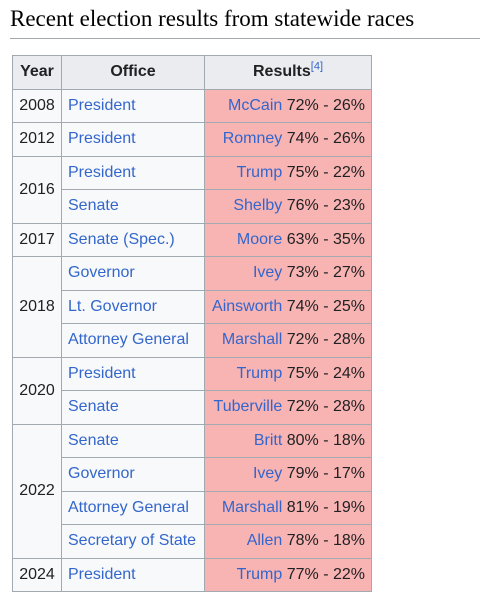  I want to click on office-cell: Senate (Spec.), so click(133, 239).